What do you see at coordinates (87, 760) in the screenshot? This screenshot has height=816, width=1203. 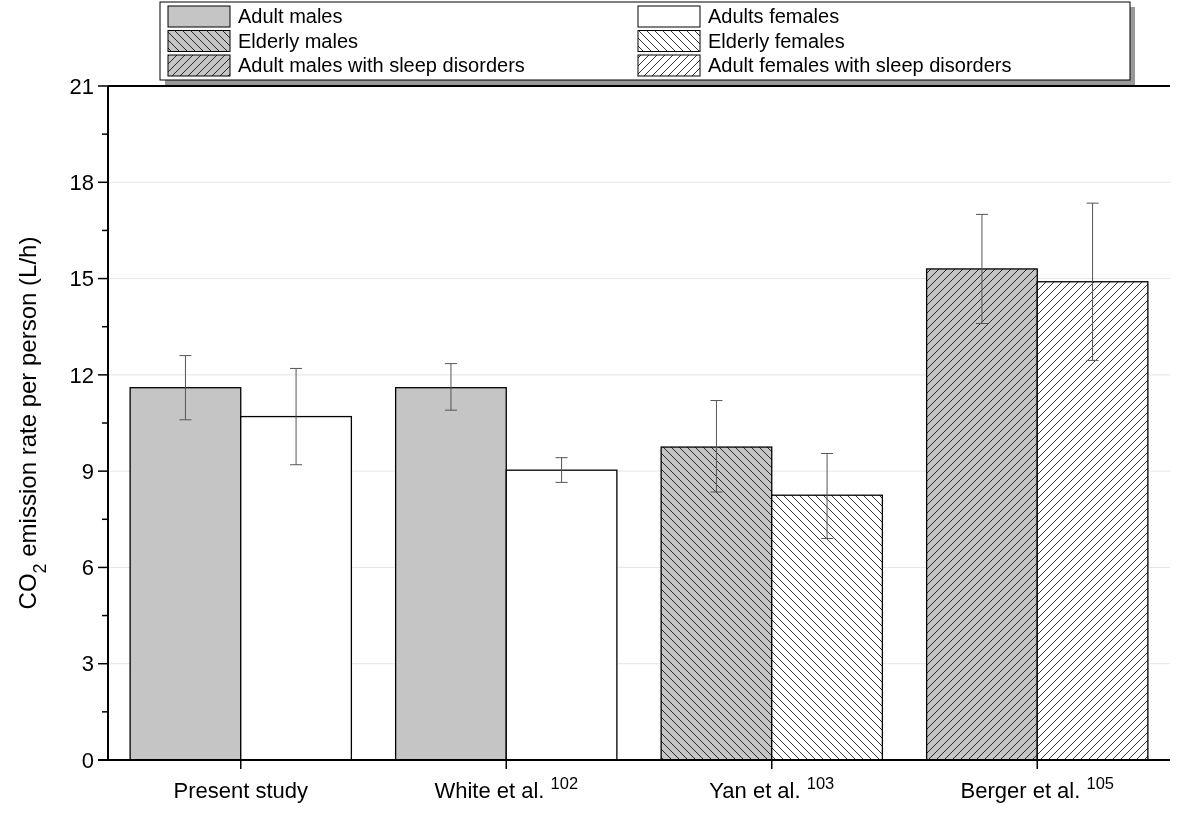 I see `y-tick-label: 0` at bounding box center [87, 760].